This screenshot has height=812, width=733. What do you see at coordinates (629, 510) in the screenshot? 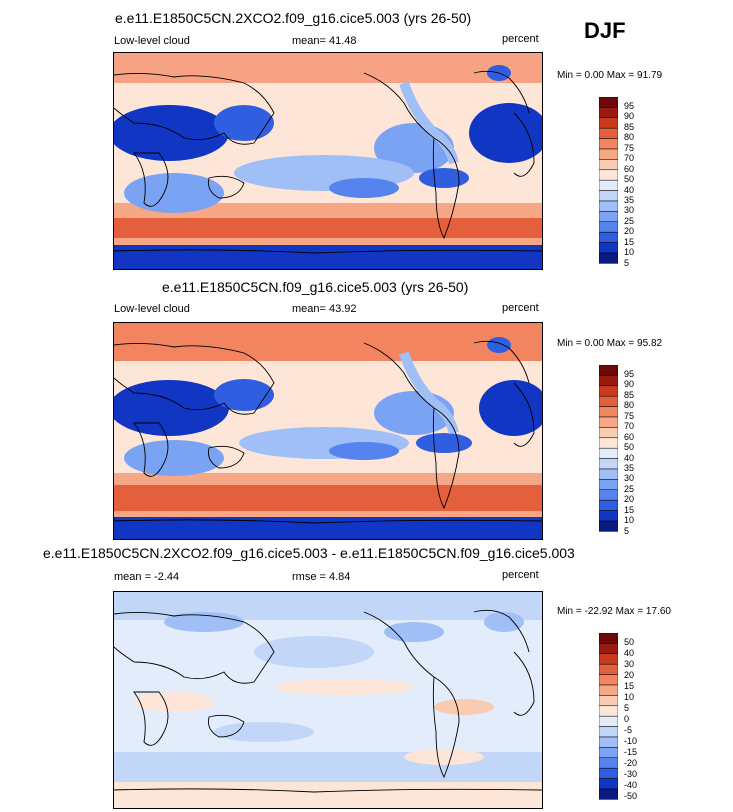
I see `panel2-cb-label: 15` at bounding box center [629, 510].